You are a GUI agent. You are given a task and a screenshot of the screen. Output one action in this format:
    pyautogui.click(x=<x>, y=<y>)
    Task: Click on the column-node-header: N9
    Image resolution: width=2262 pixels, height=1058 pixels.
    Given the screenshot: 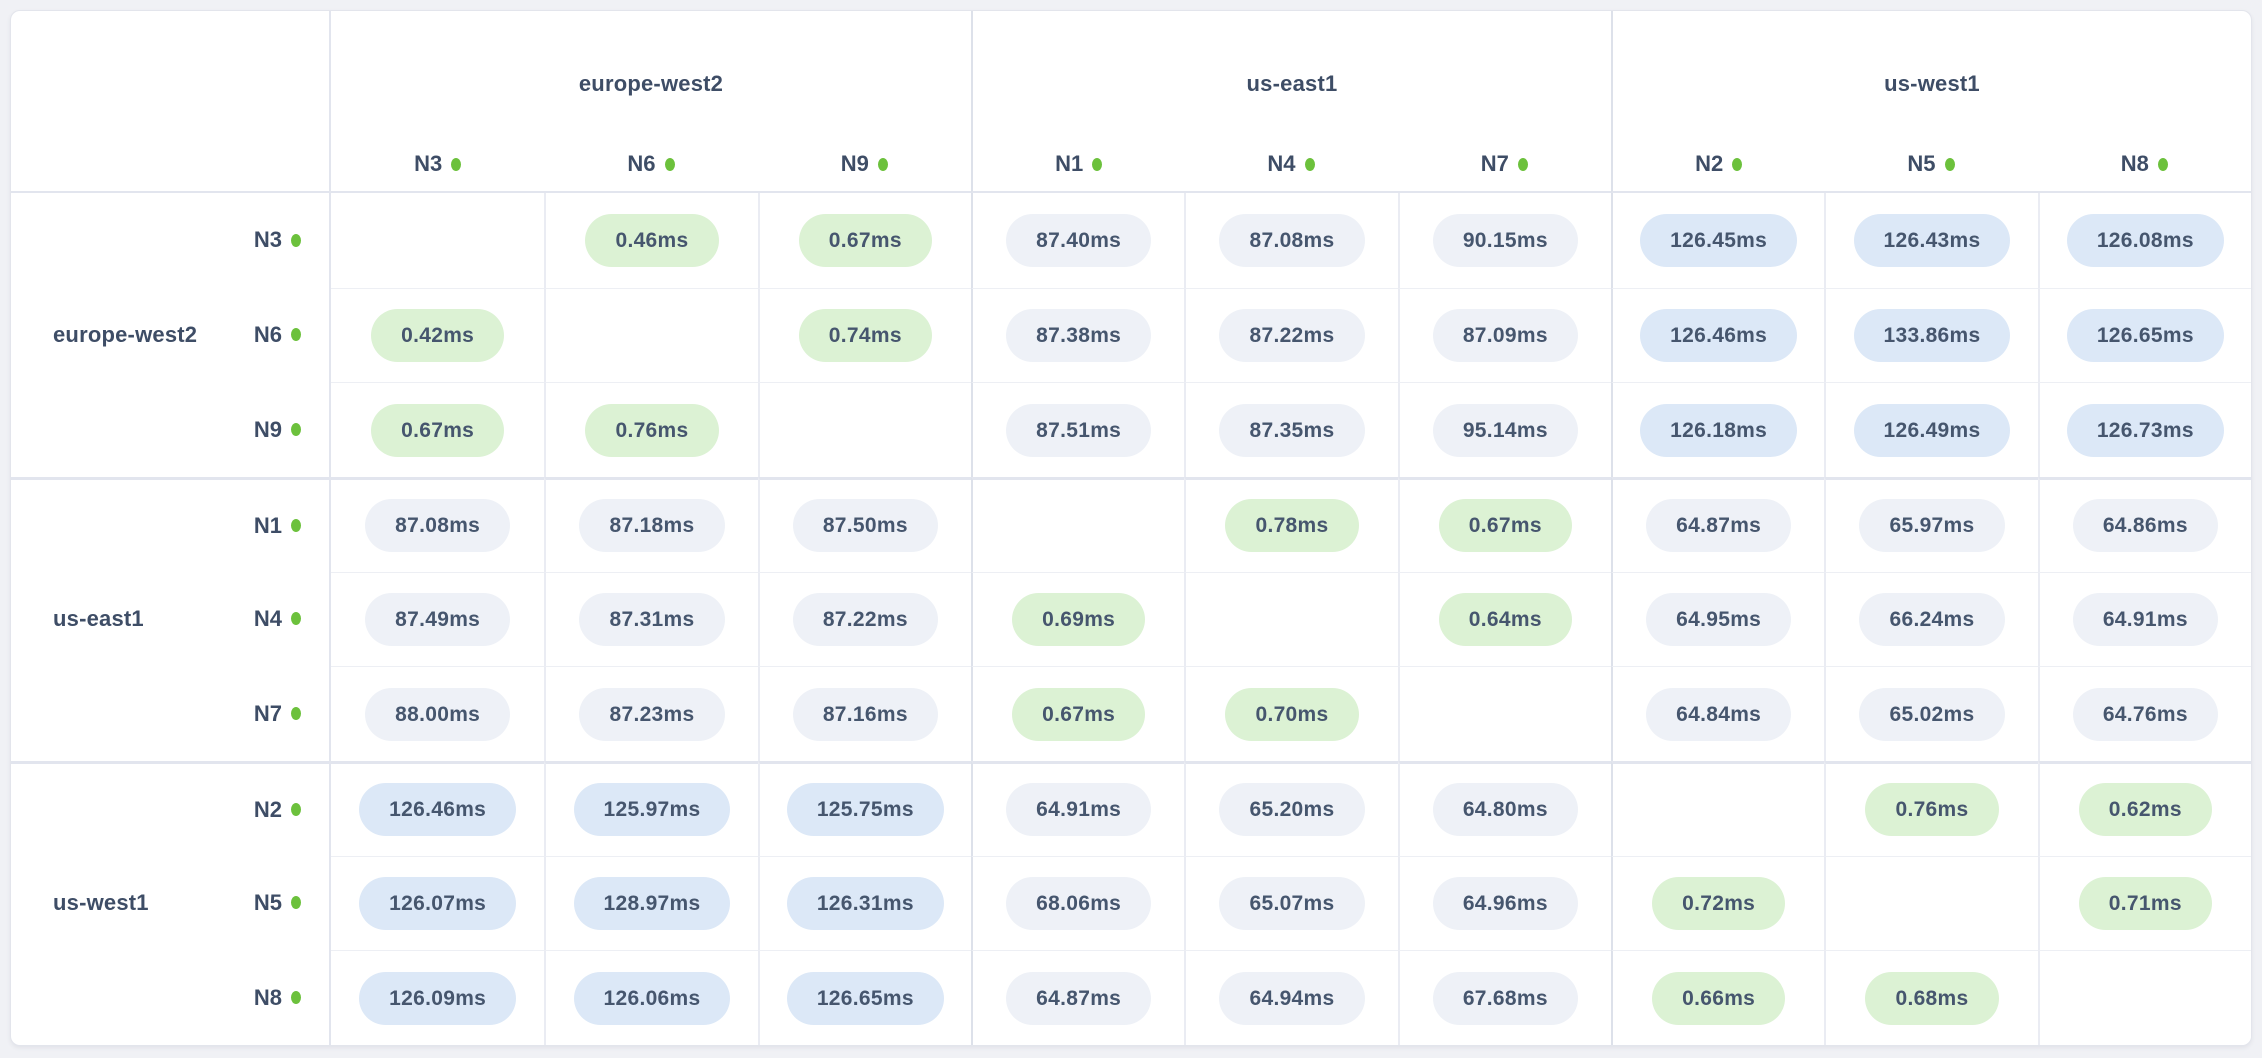 What is the action you would take?
    pyautogui.click(x=864, y=151)
    